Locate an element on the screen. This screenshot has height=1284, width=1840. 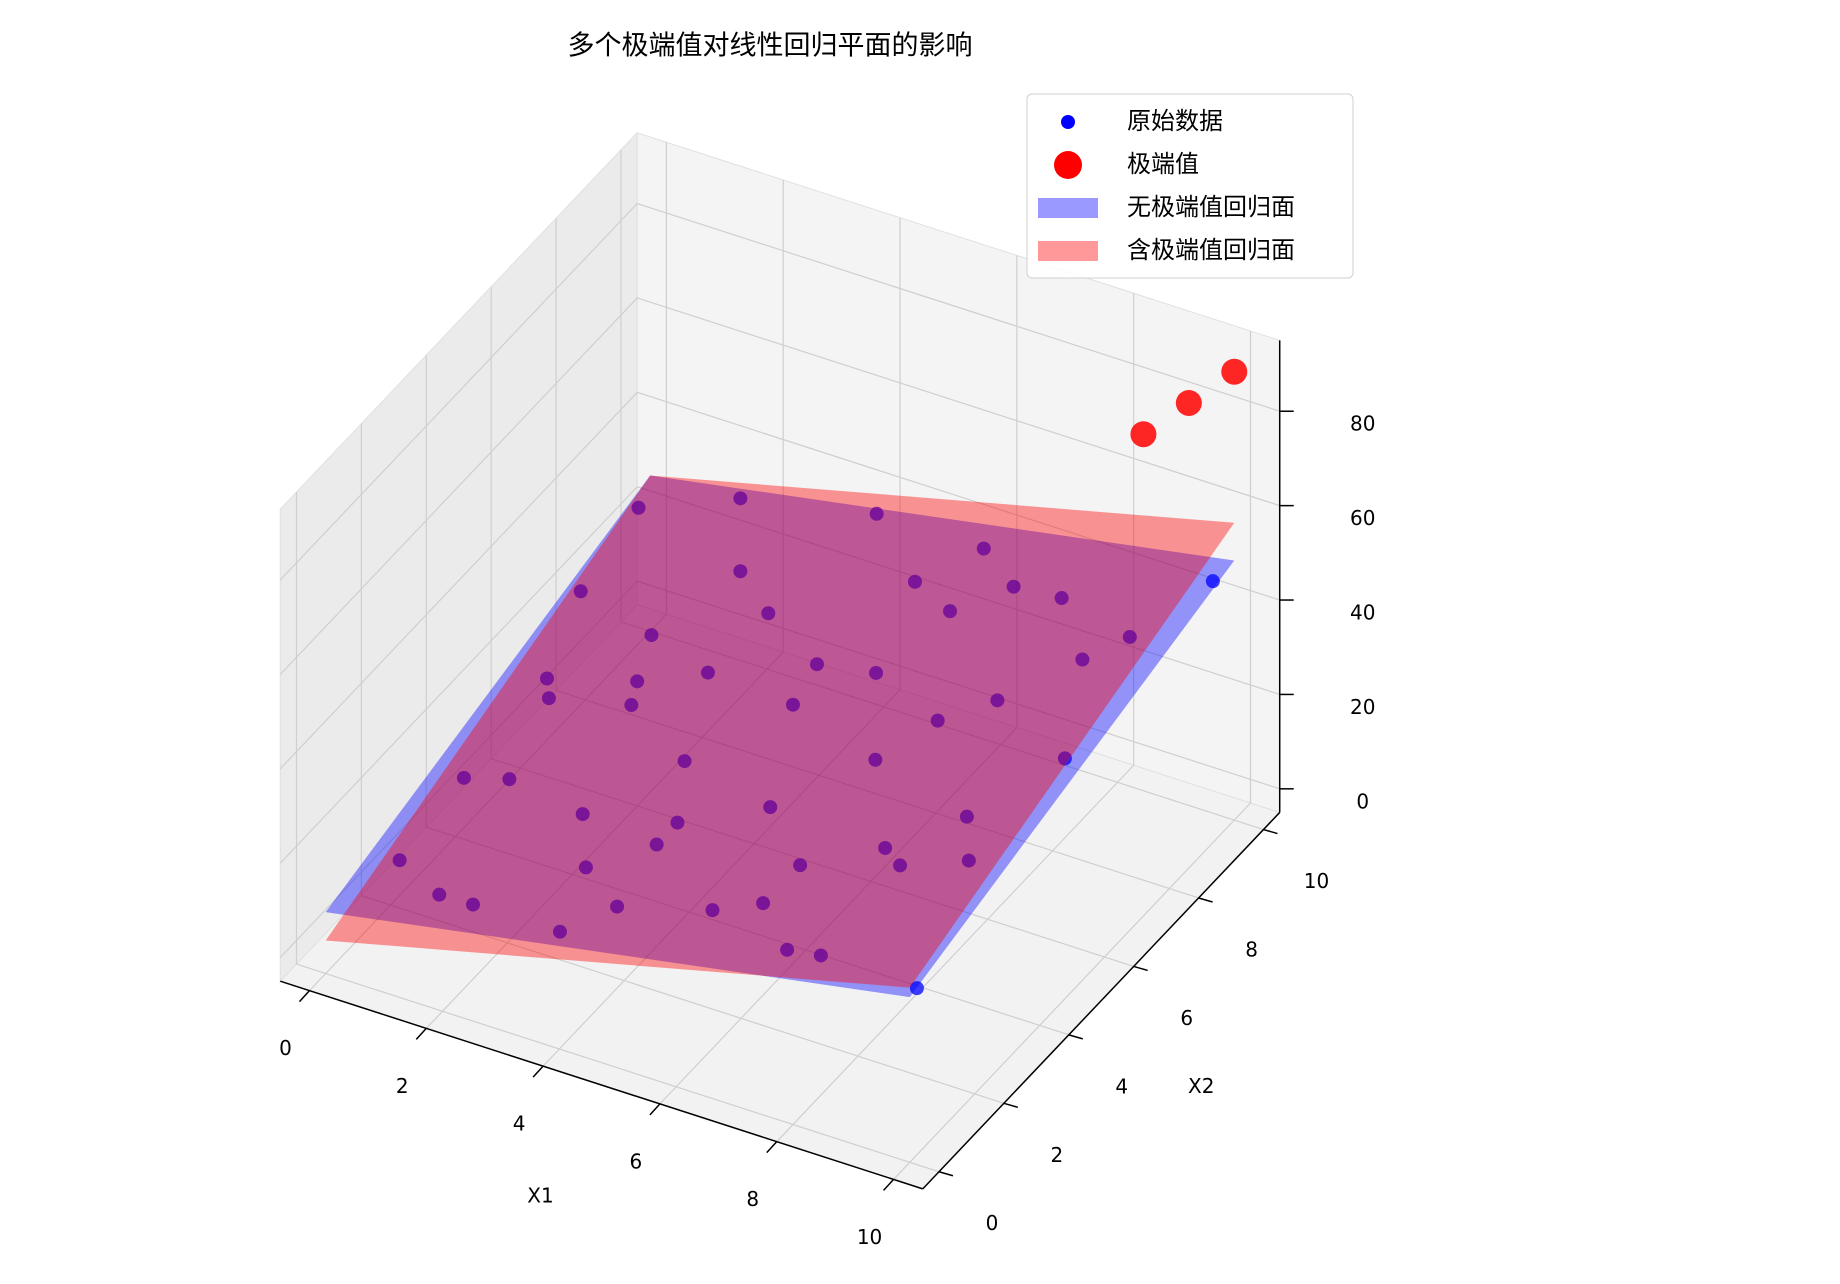
z-tick-label: 60 is located at coordinates (1362, 518).